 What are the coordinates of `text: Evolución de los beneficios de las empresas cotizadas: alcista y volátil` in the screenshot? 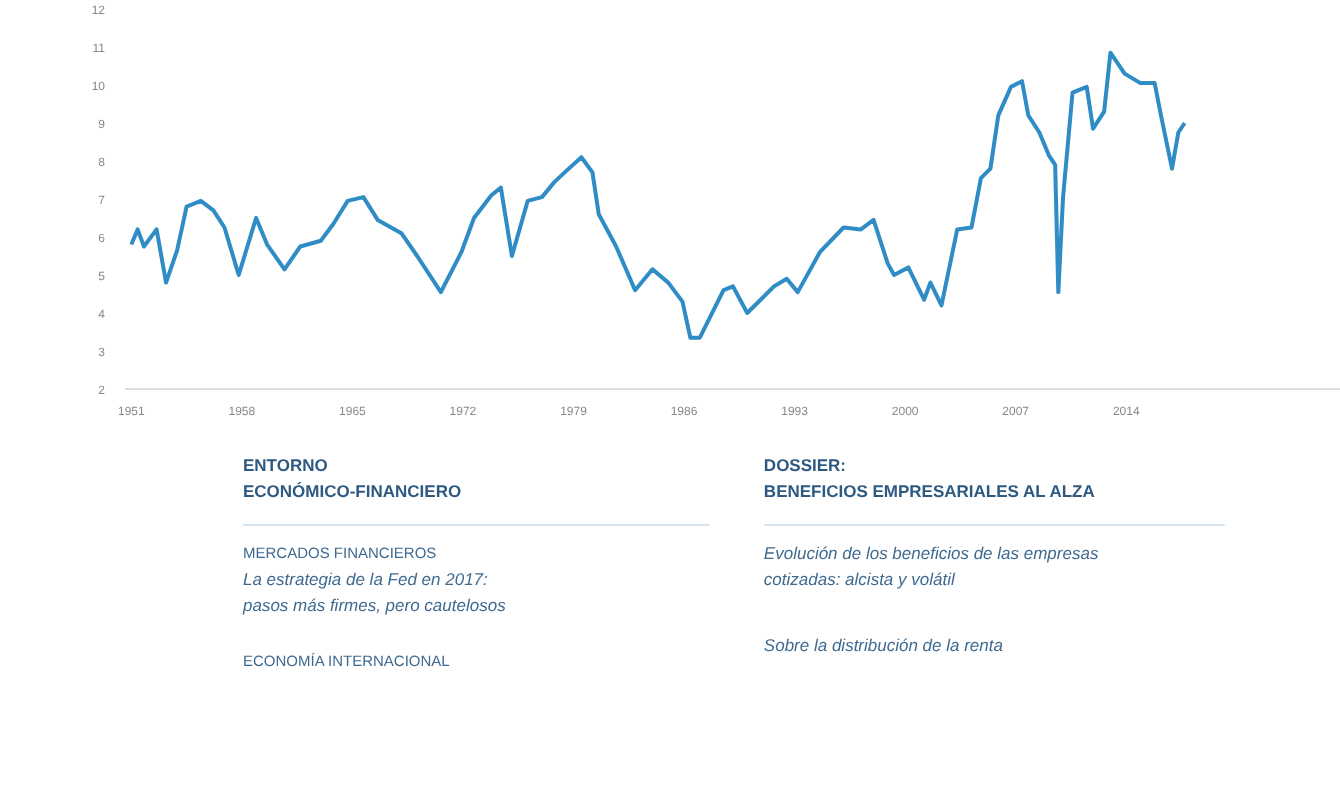 It's located at (931, 566).